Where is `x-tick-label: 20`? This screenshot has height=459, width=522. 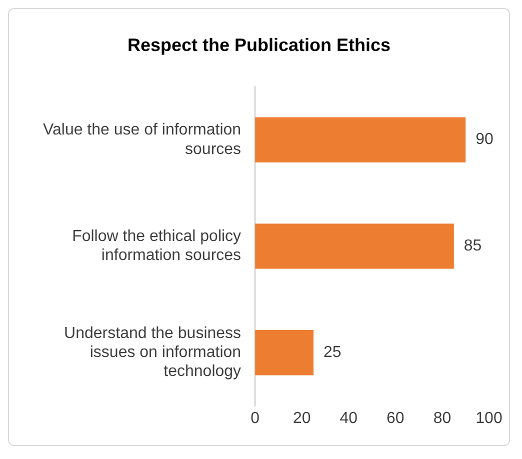
x-tick-label: 20 is located at coordinates (301, 418).